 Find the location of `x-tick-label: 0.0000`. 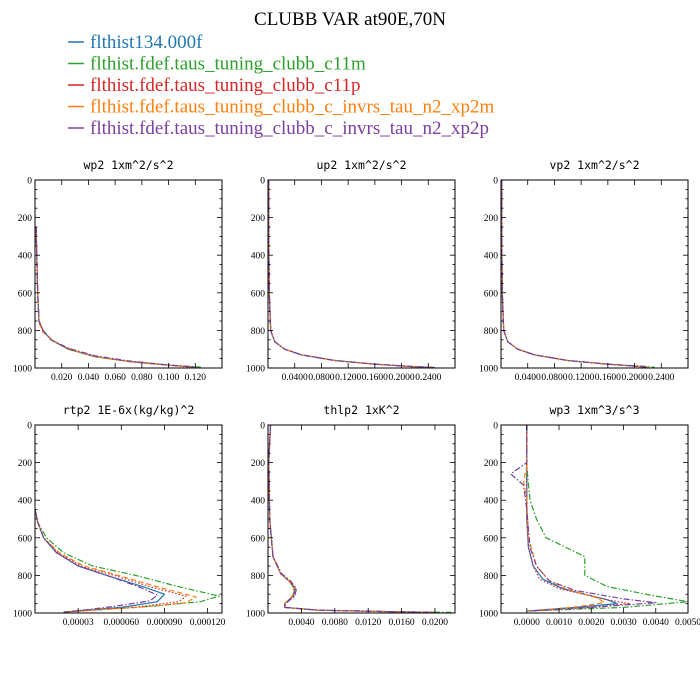

x-tick-label: 0.0000 is located at coordinates (527, 623).